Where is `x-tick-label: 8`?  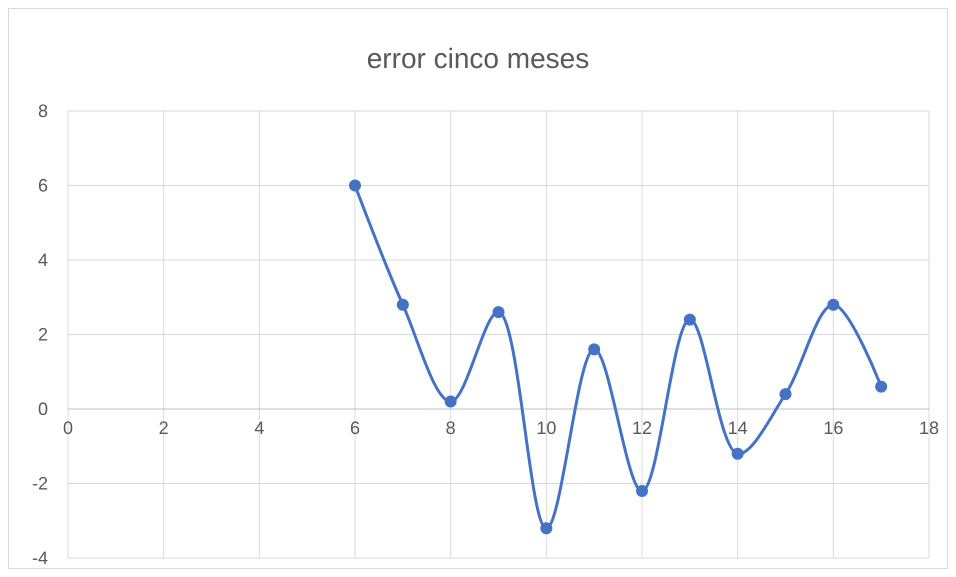
x-tick-label: 8 is located at coordinates (451, 428).